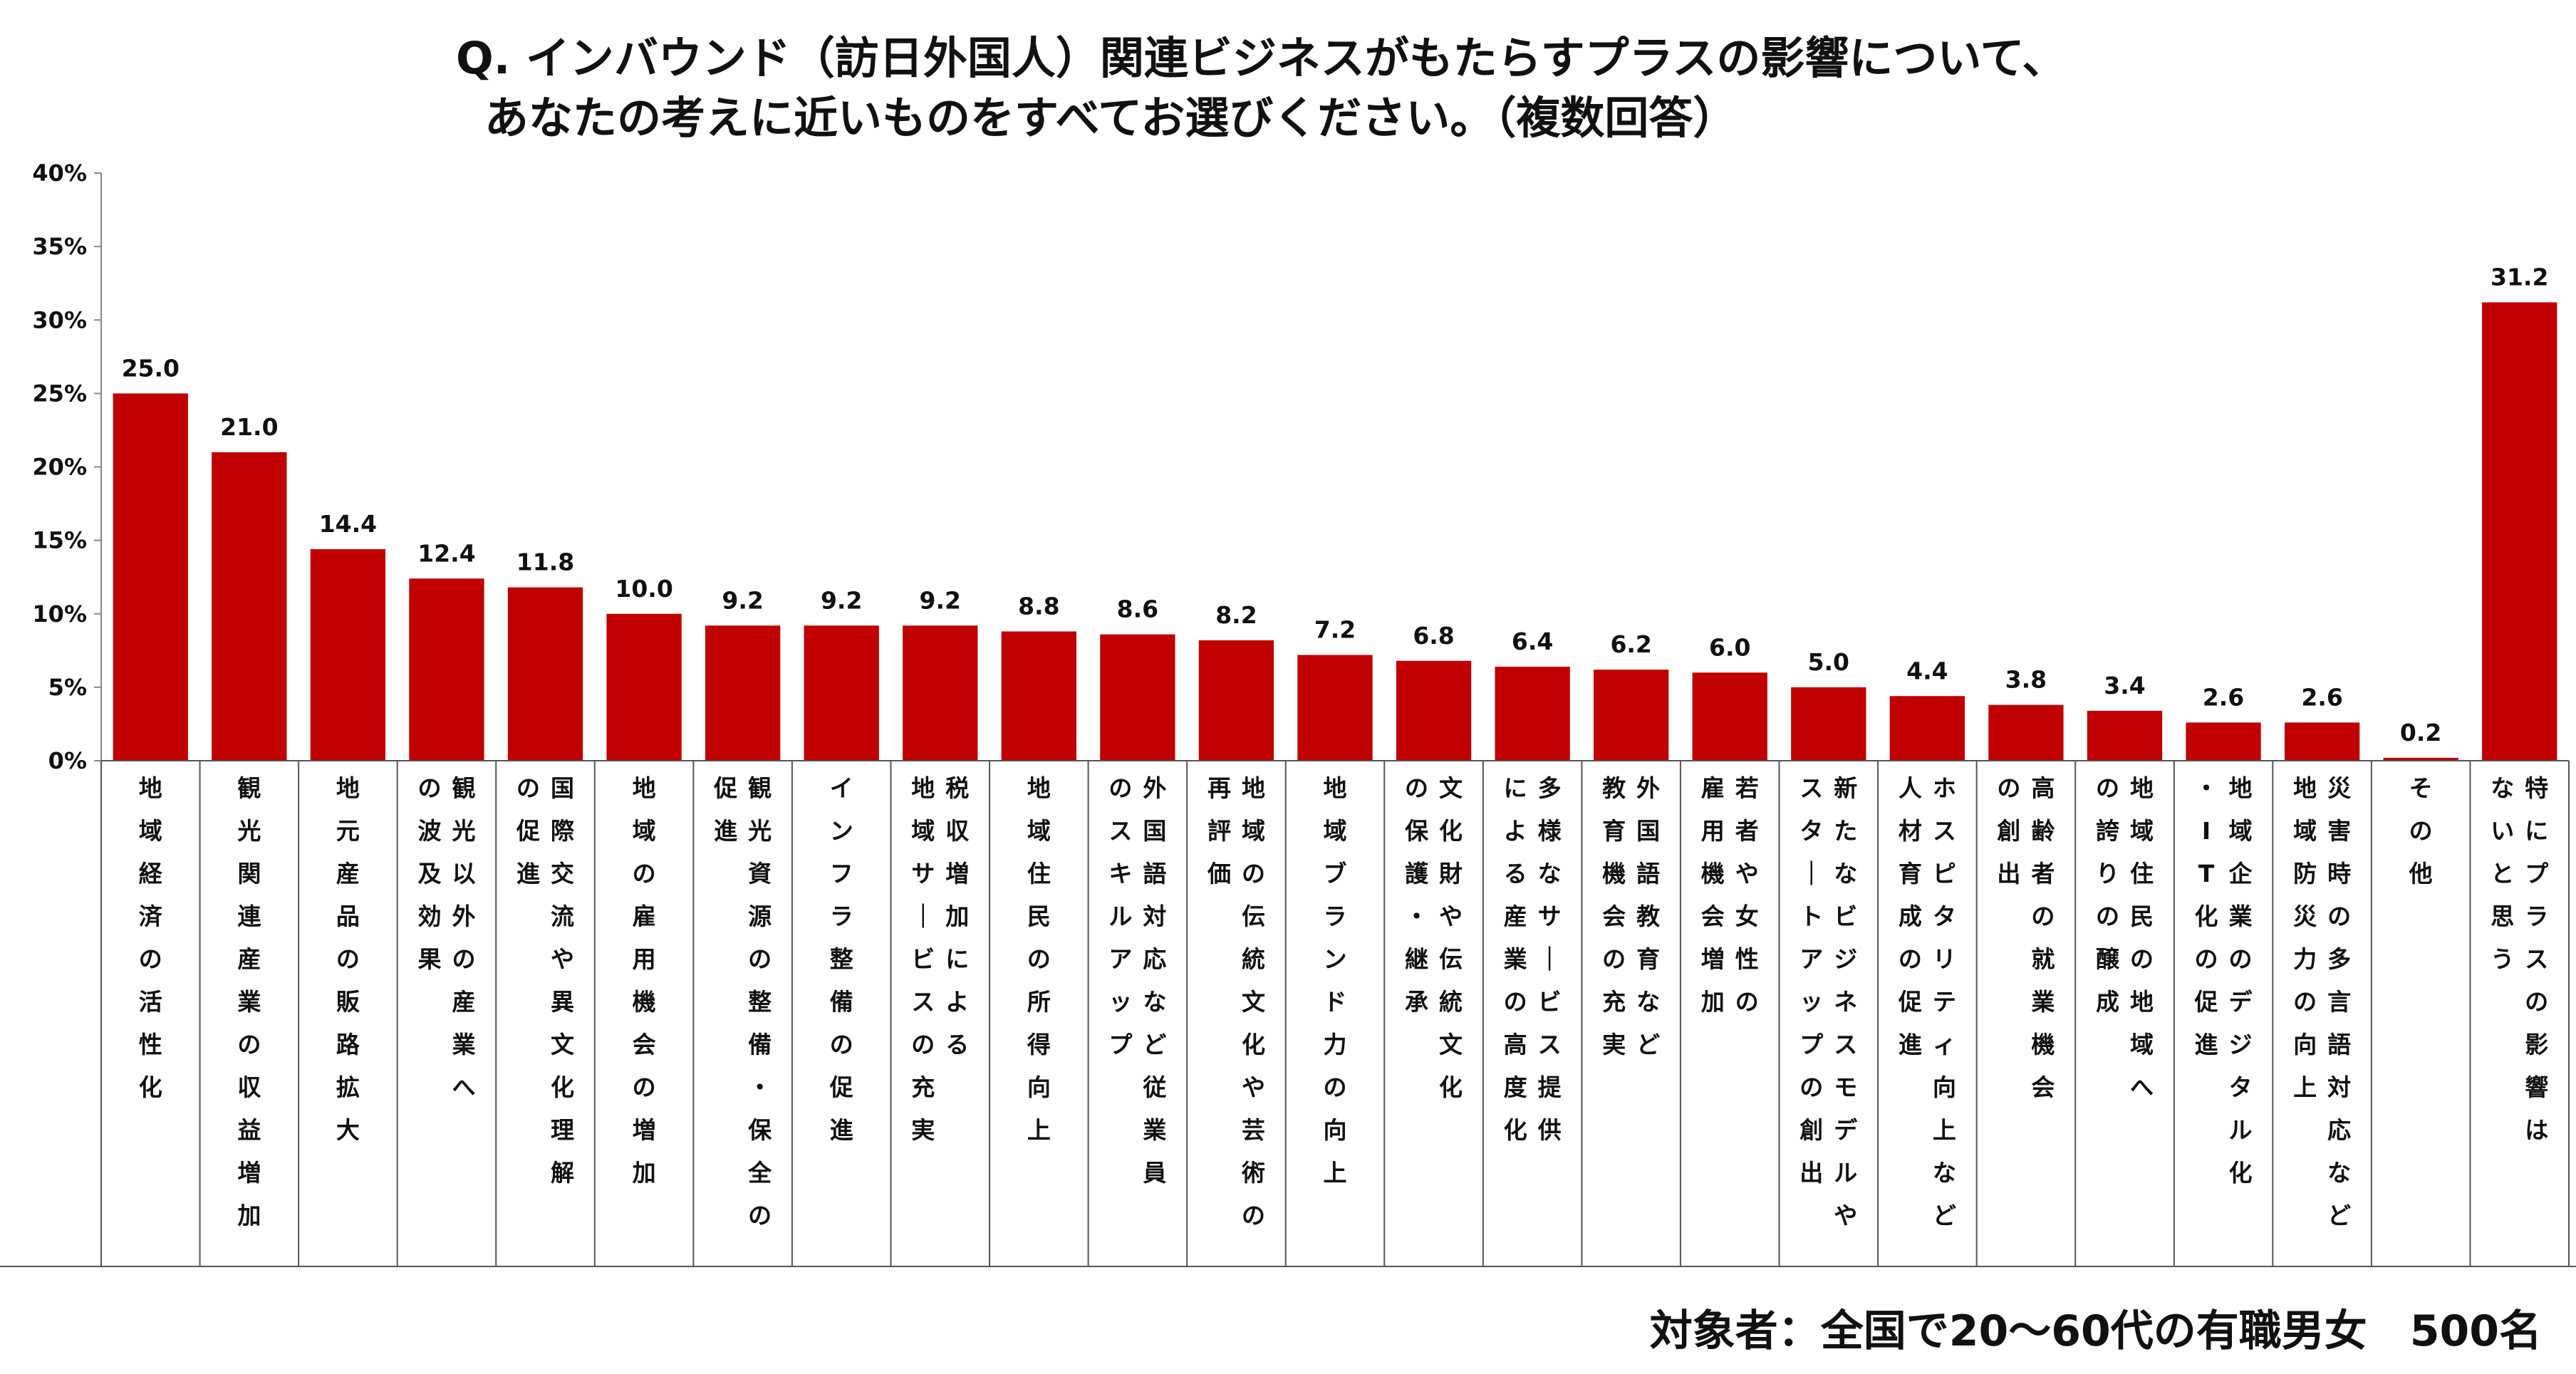 The height and width of the screenshot is (1374, 2576). Describe the element at coordinates (545, 562) in the screenshot. I see `value-label: 11.8` at that location.